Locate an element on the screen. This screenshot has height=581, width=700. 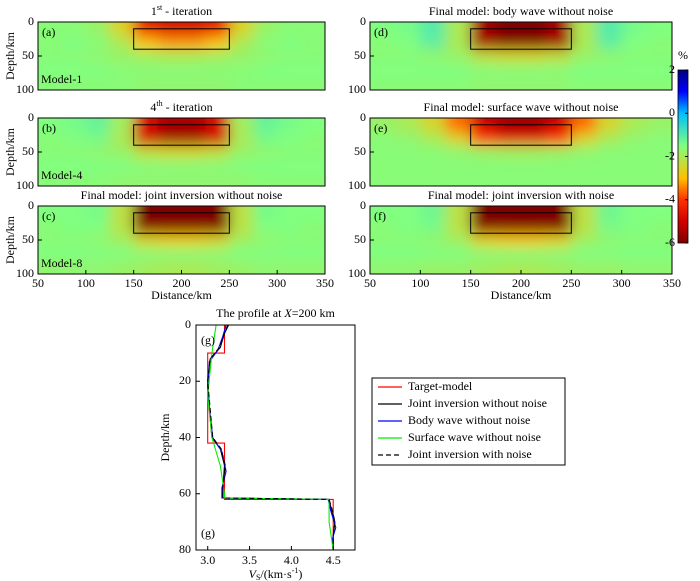
heatmap-cells is located at coordinates (181, 56).